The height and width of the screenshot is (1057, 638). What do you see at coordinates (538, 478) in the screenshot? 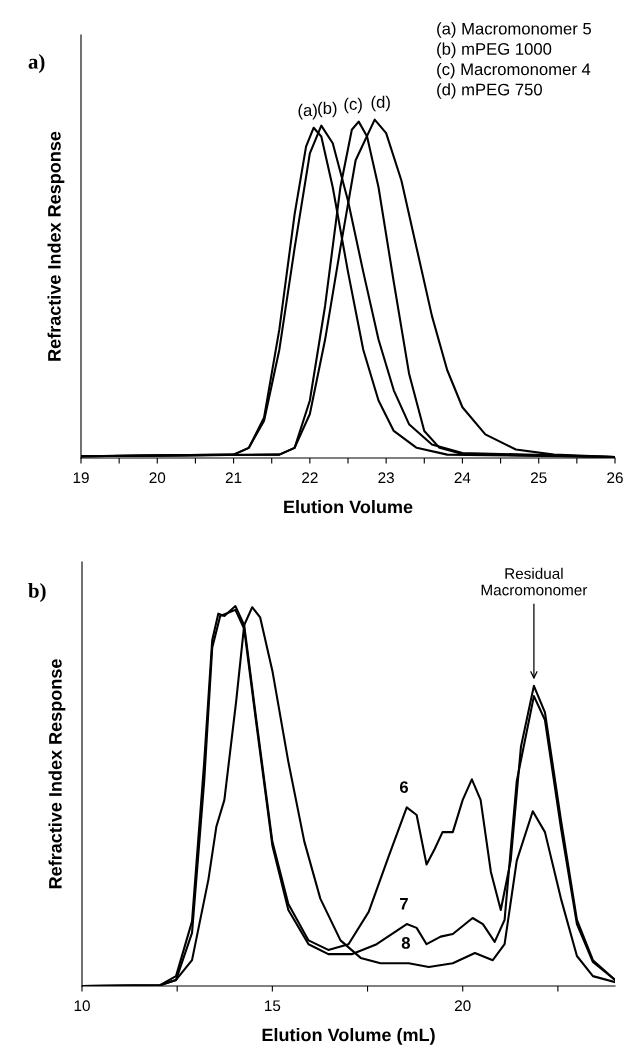
I see `x-tick-label: 25` at bounding box center [538, 478].